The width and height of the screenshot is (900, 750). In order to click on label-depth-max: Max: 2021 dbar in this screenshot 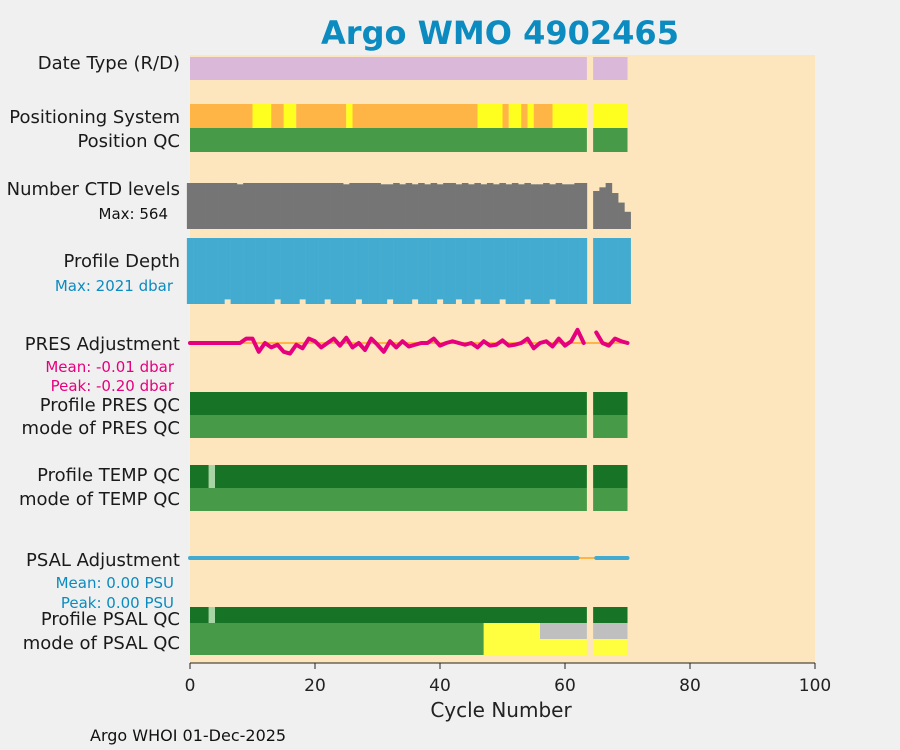, I will do `click(114, 286)`.